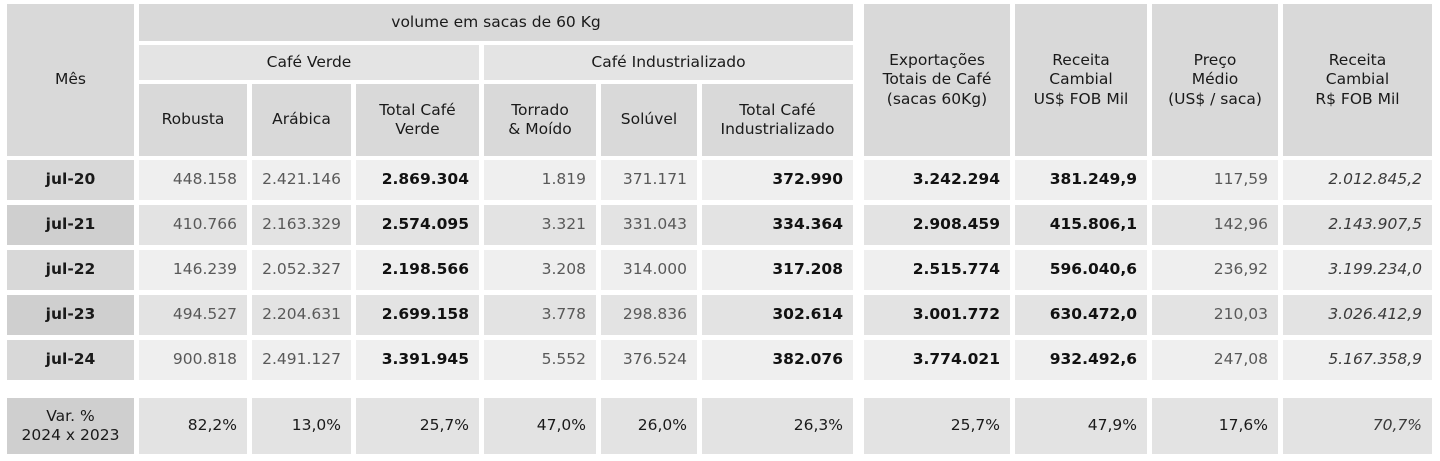 The width and height of the screenshot is (1440, 461). I want to click on cell-soluvel: 376.524, so click(649, 360).